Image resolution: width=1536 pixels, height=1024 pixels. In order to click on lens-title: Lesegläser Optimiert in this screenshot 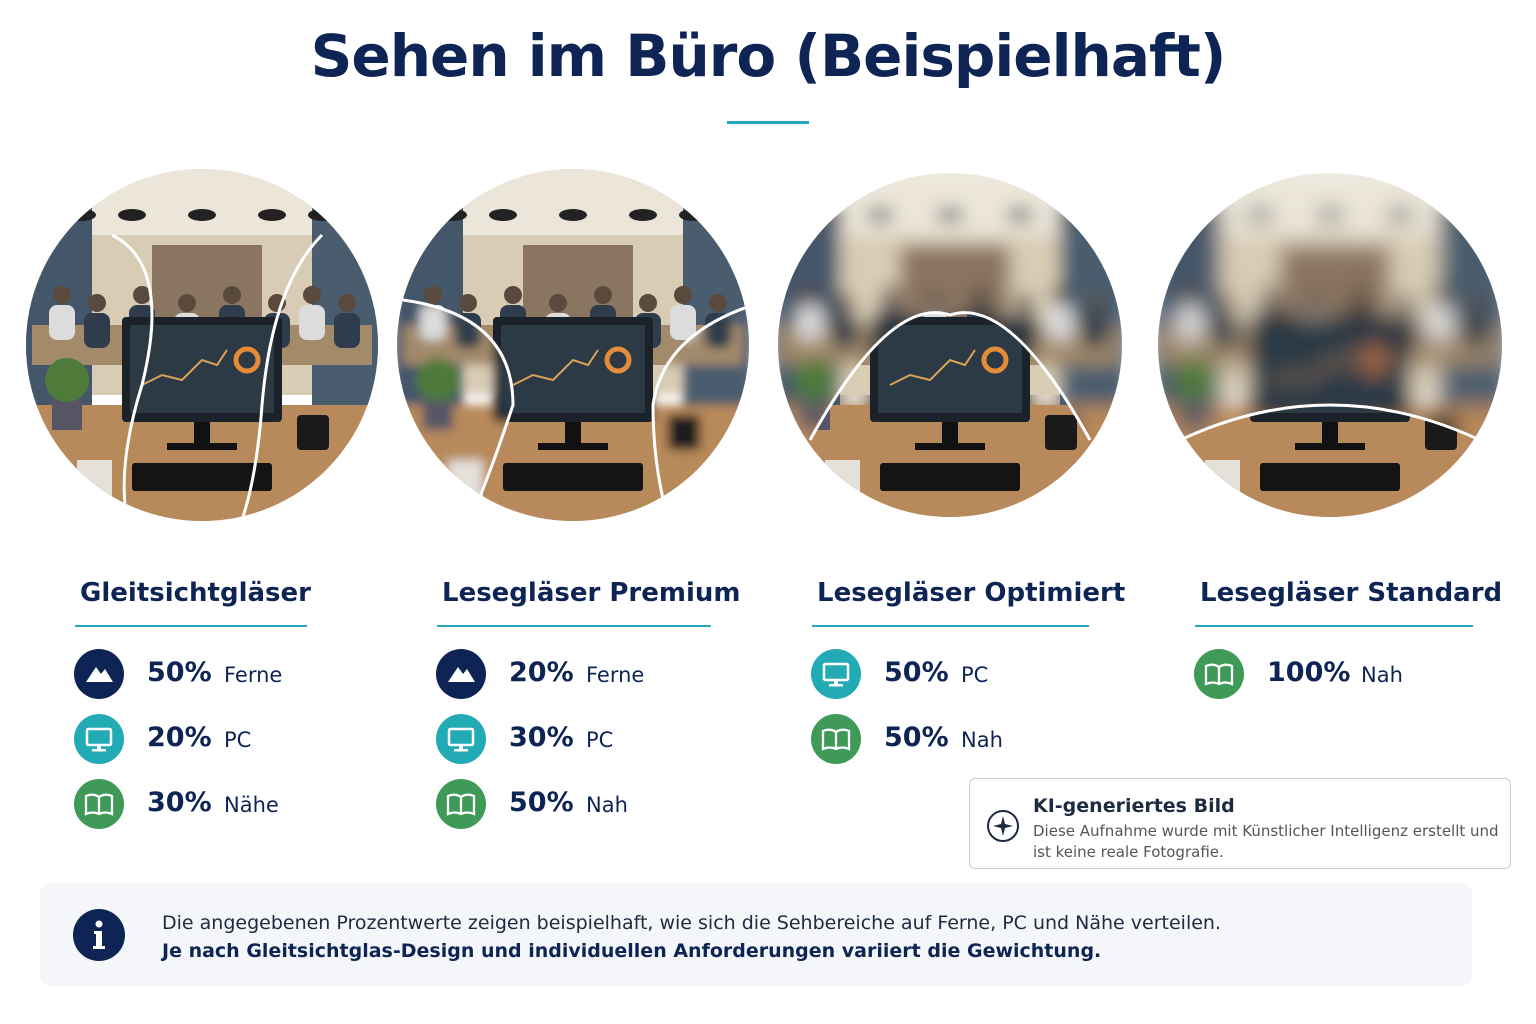, I will do `click(971, 593)`.